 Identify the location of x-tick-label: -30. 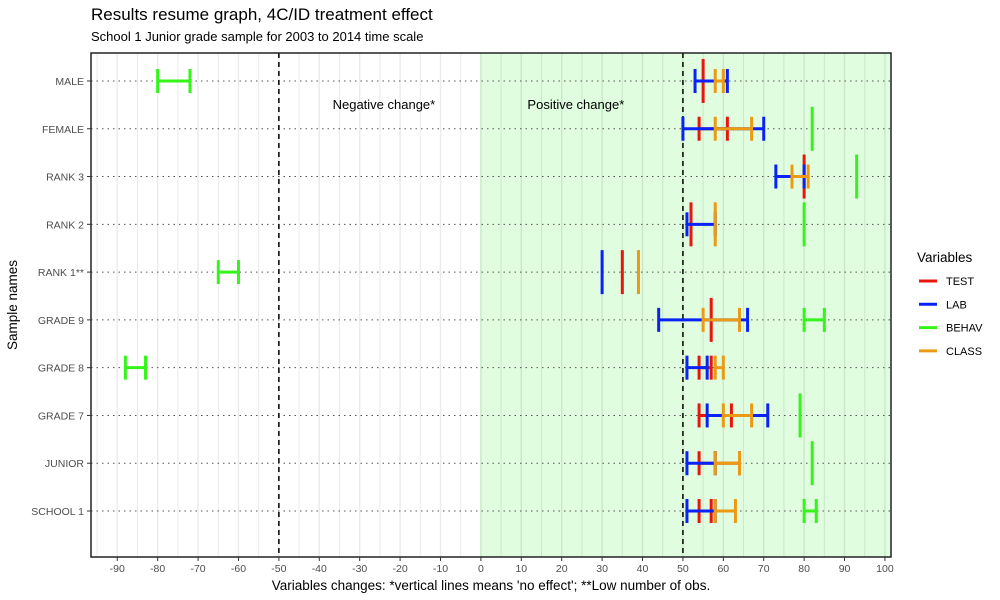
(359, 569).